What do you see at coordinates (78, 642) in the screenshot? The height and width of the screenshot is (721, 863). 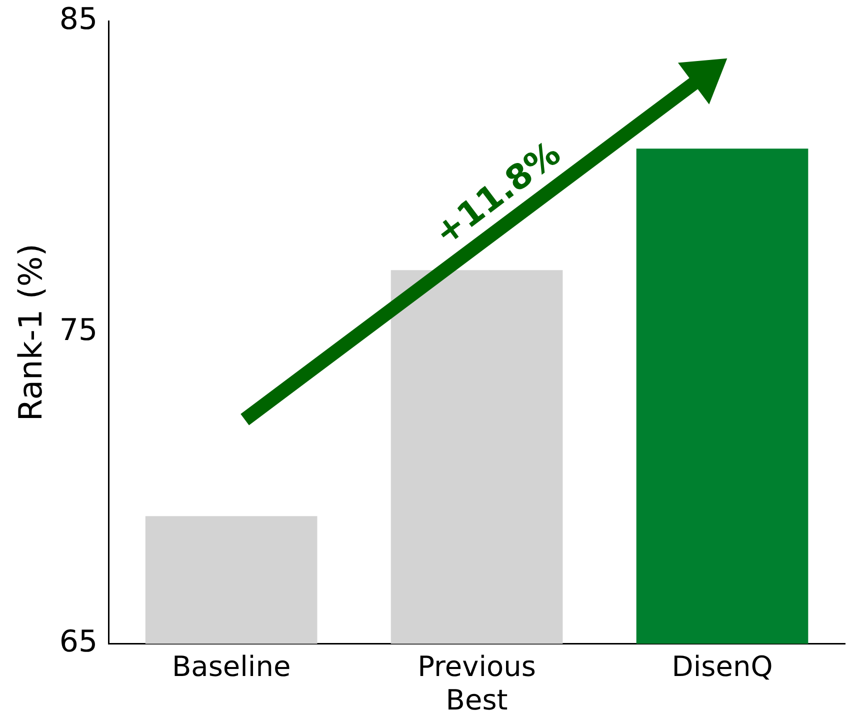 I see `y-tick-label: 65` at bounding box center [78, 642].